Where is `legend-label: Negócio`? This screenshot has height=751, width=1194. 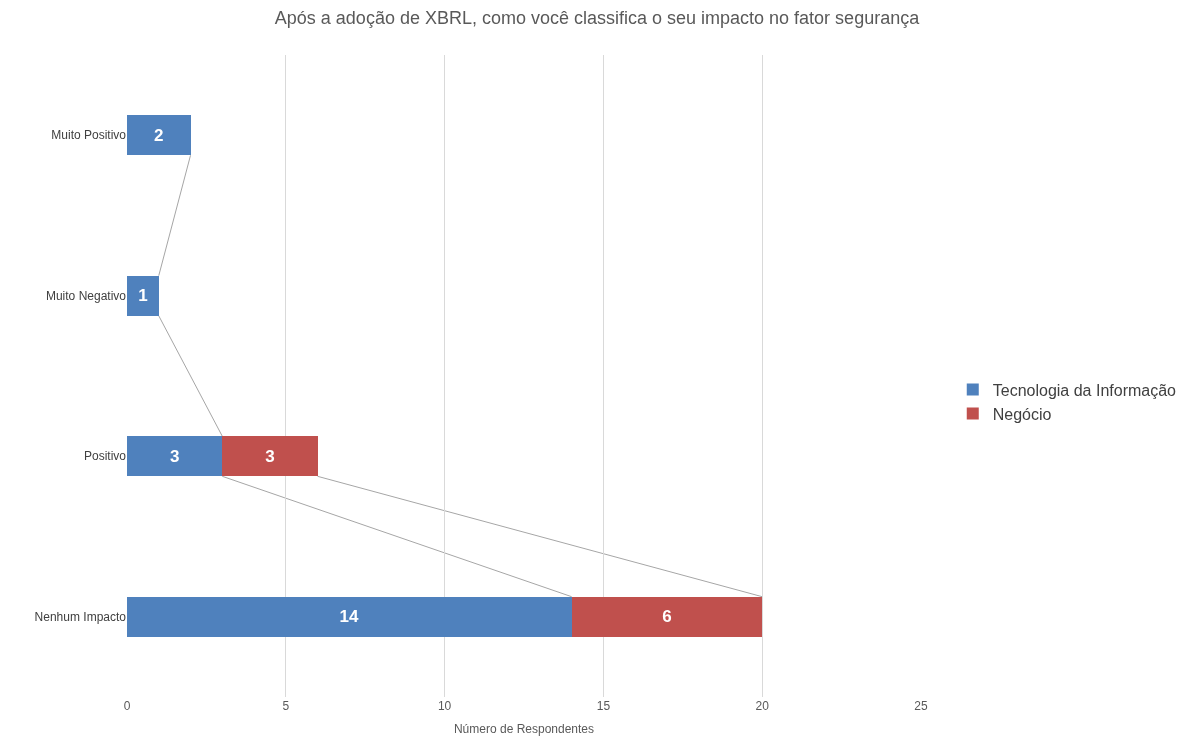
legend-label: Negócio is located at coordinates (1022, 414).